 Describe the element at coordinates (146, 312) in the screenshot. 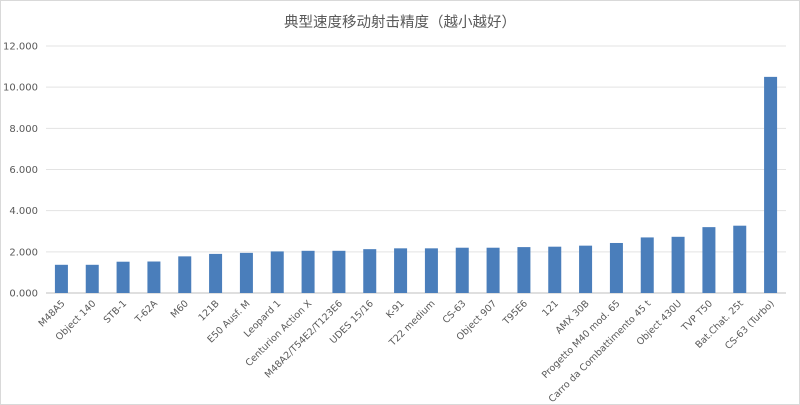

I see `x-tick-label: T-62A` at that location.